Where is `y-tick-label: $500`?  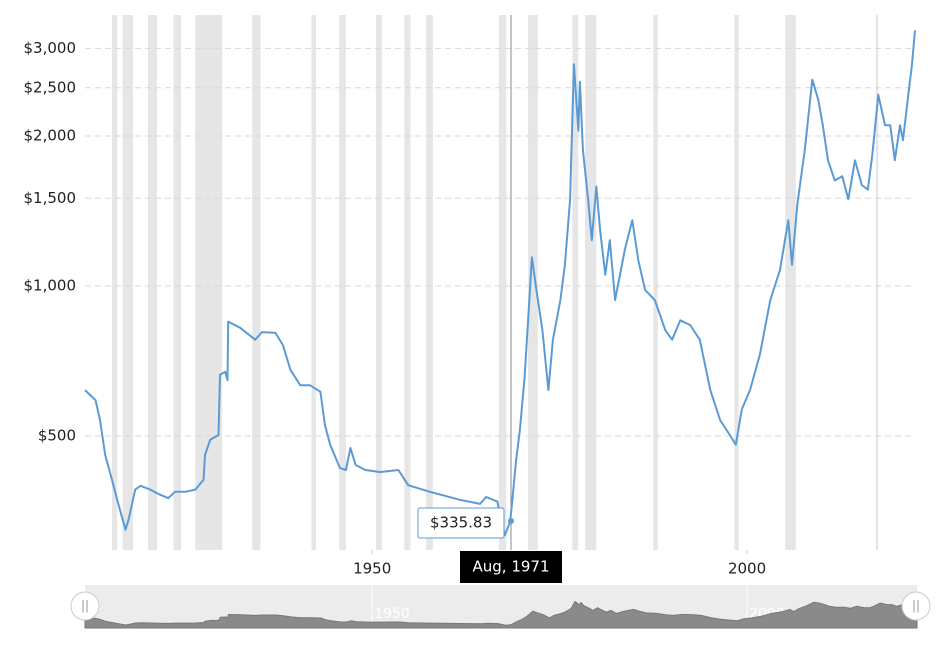
y-tick-label: $500 is located at coordinates (57, 435).